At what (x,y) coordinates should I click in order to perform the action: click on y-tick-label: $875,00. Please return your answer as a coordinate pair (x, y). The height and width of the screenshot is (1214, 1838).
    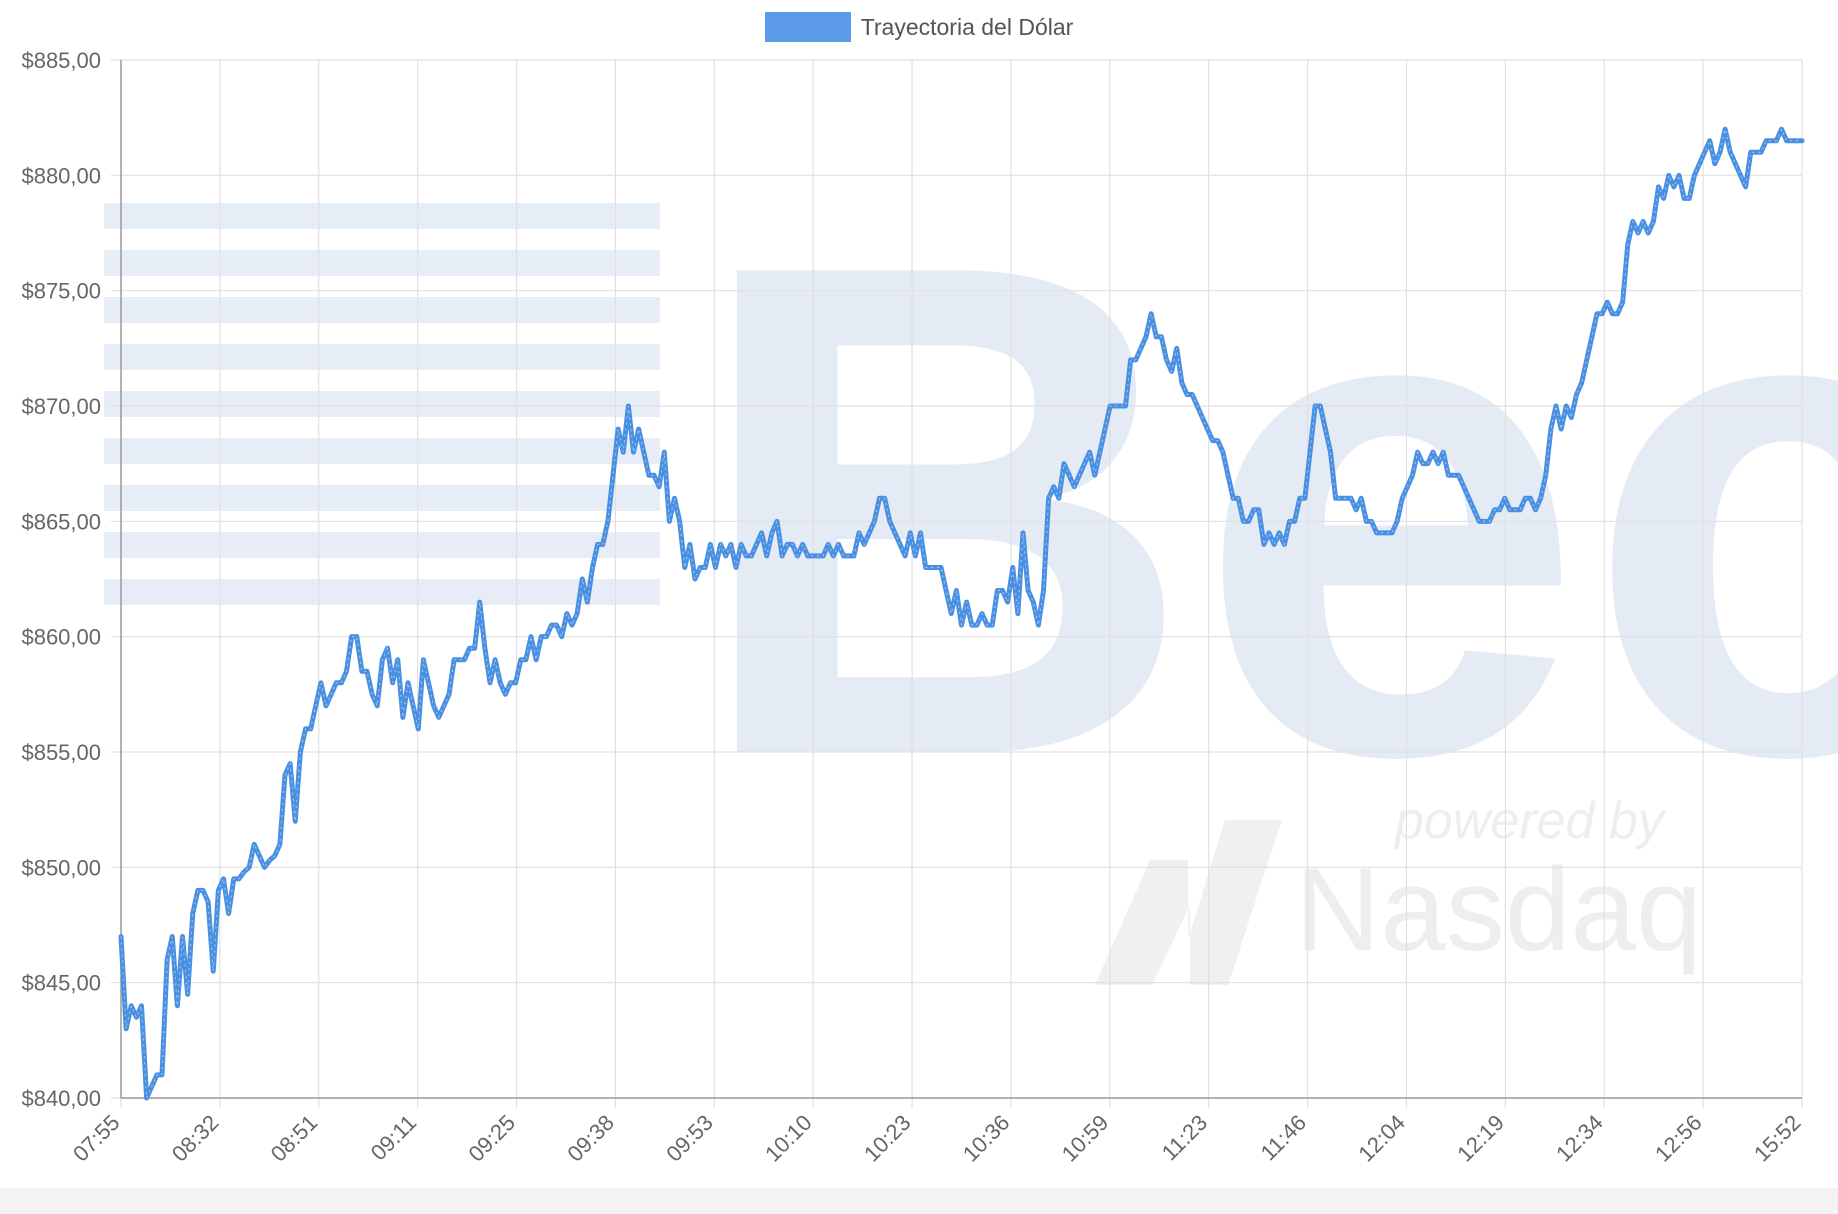
    Looking at the image, I should click on (61, 291).